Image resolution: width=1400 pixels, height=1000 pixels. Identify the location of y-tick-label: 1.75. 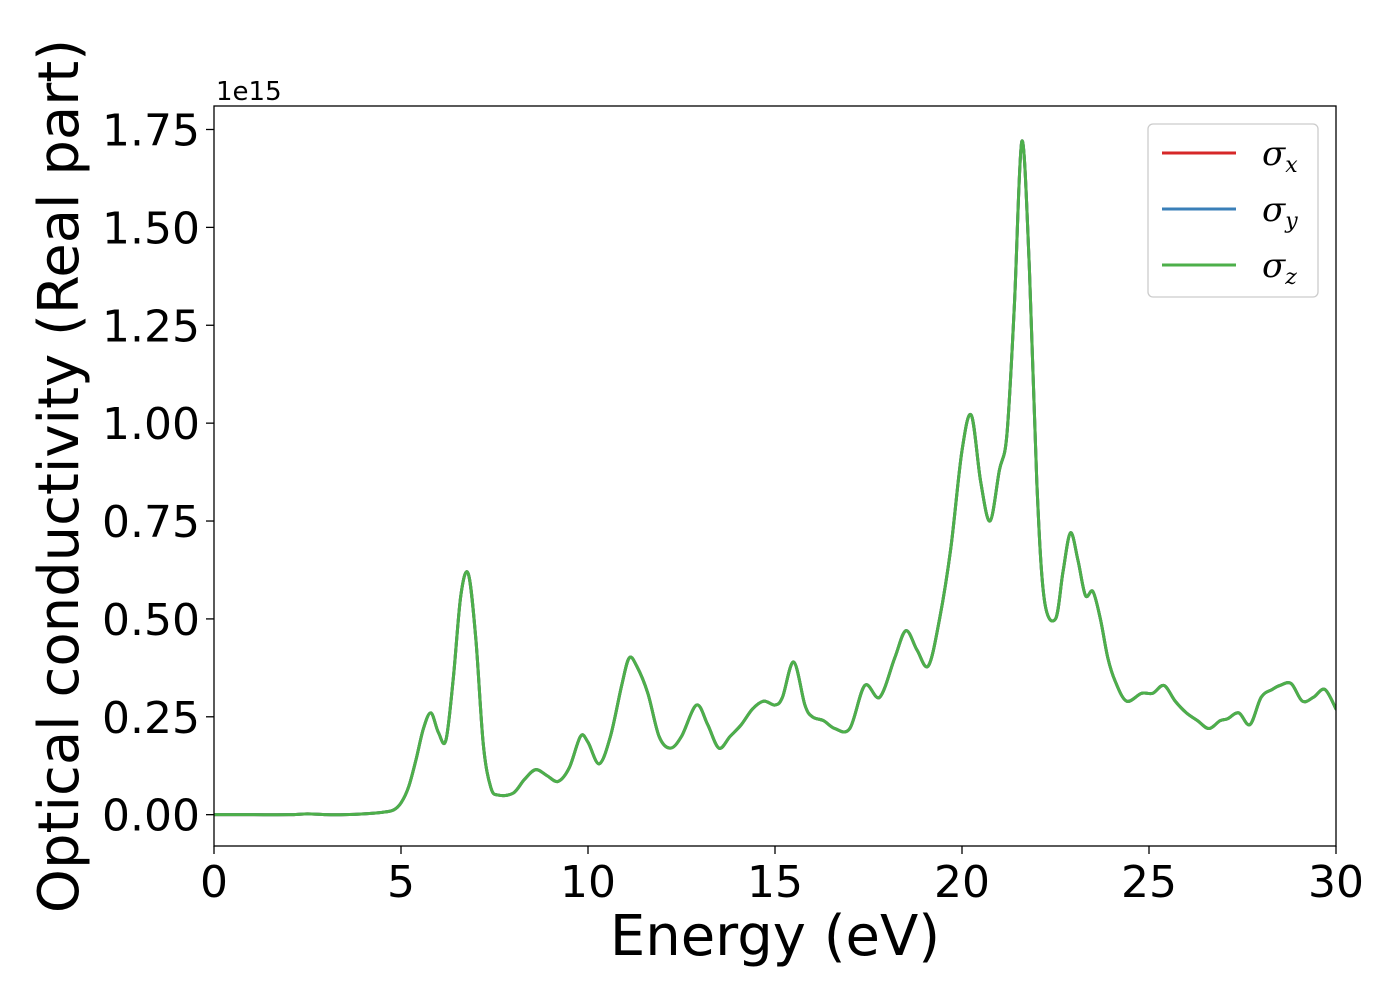
(151, 130).